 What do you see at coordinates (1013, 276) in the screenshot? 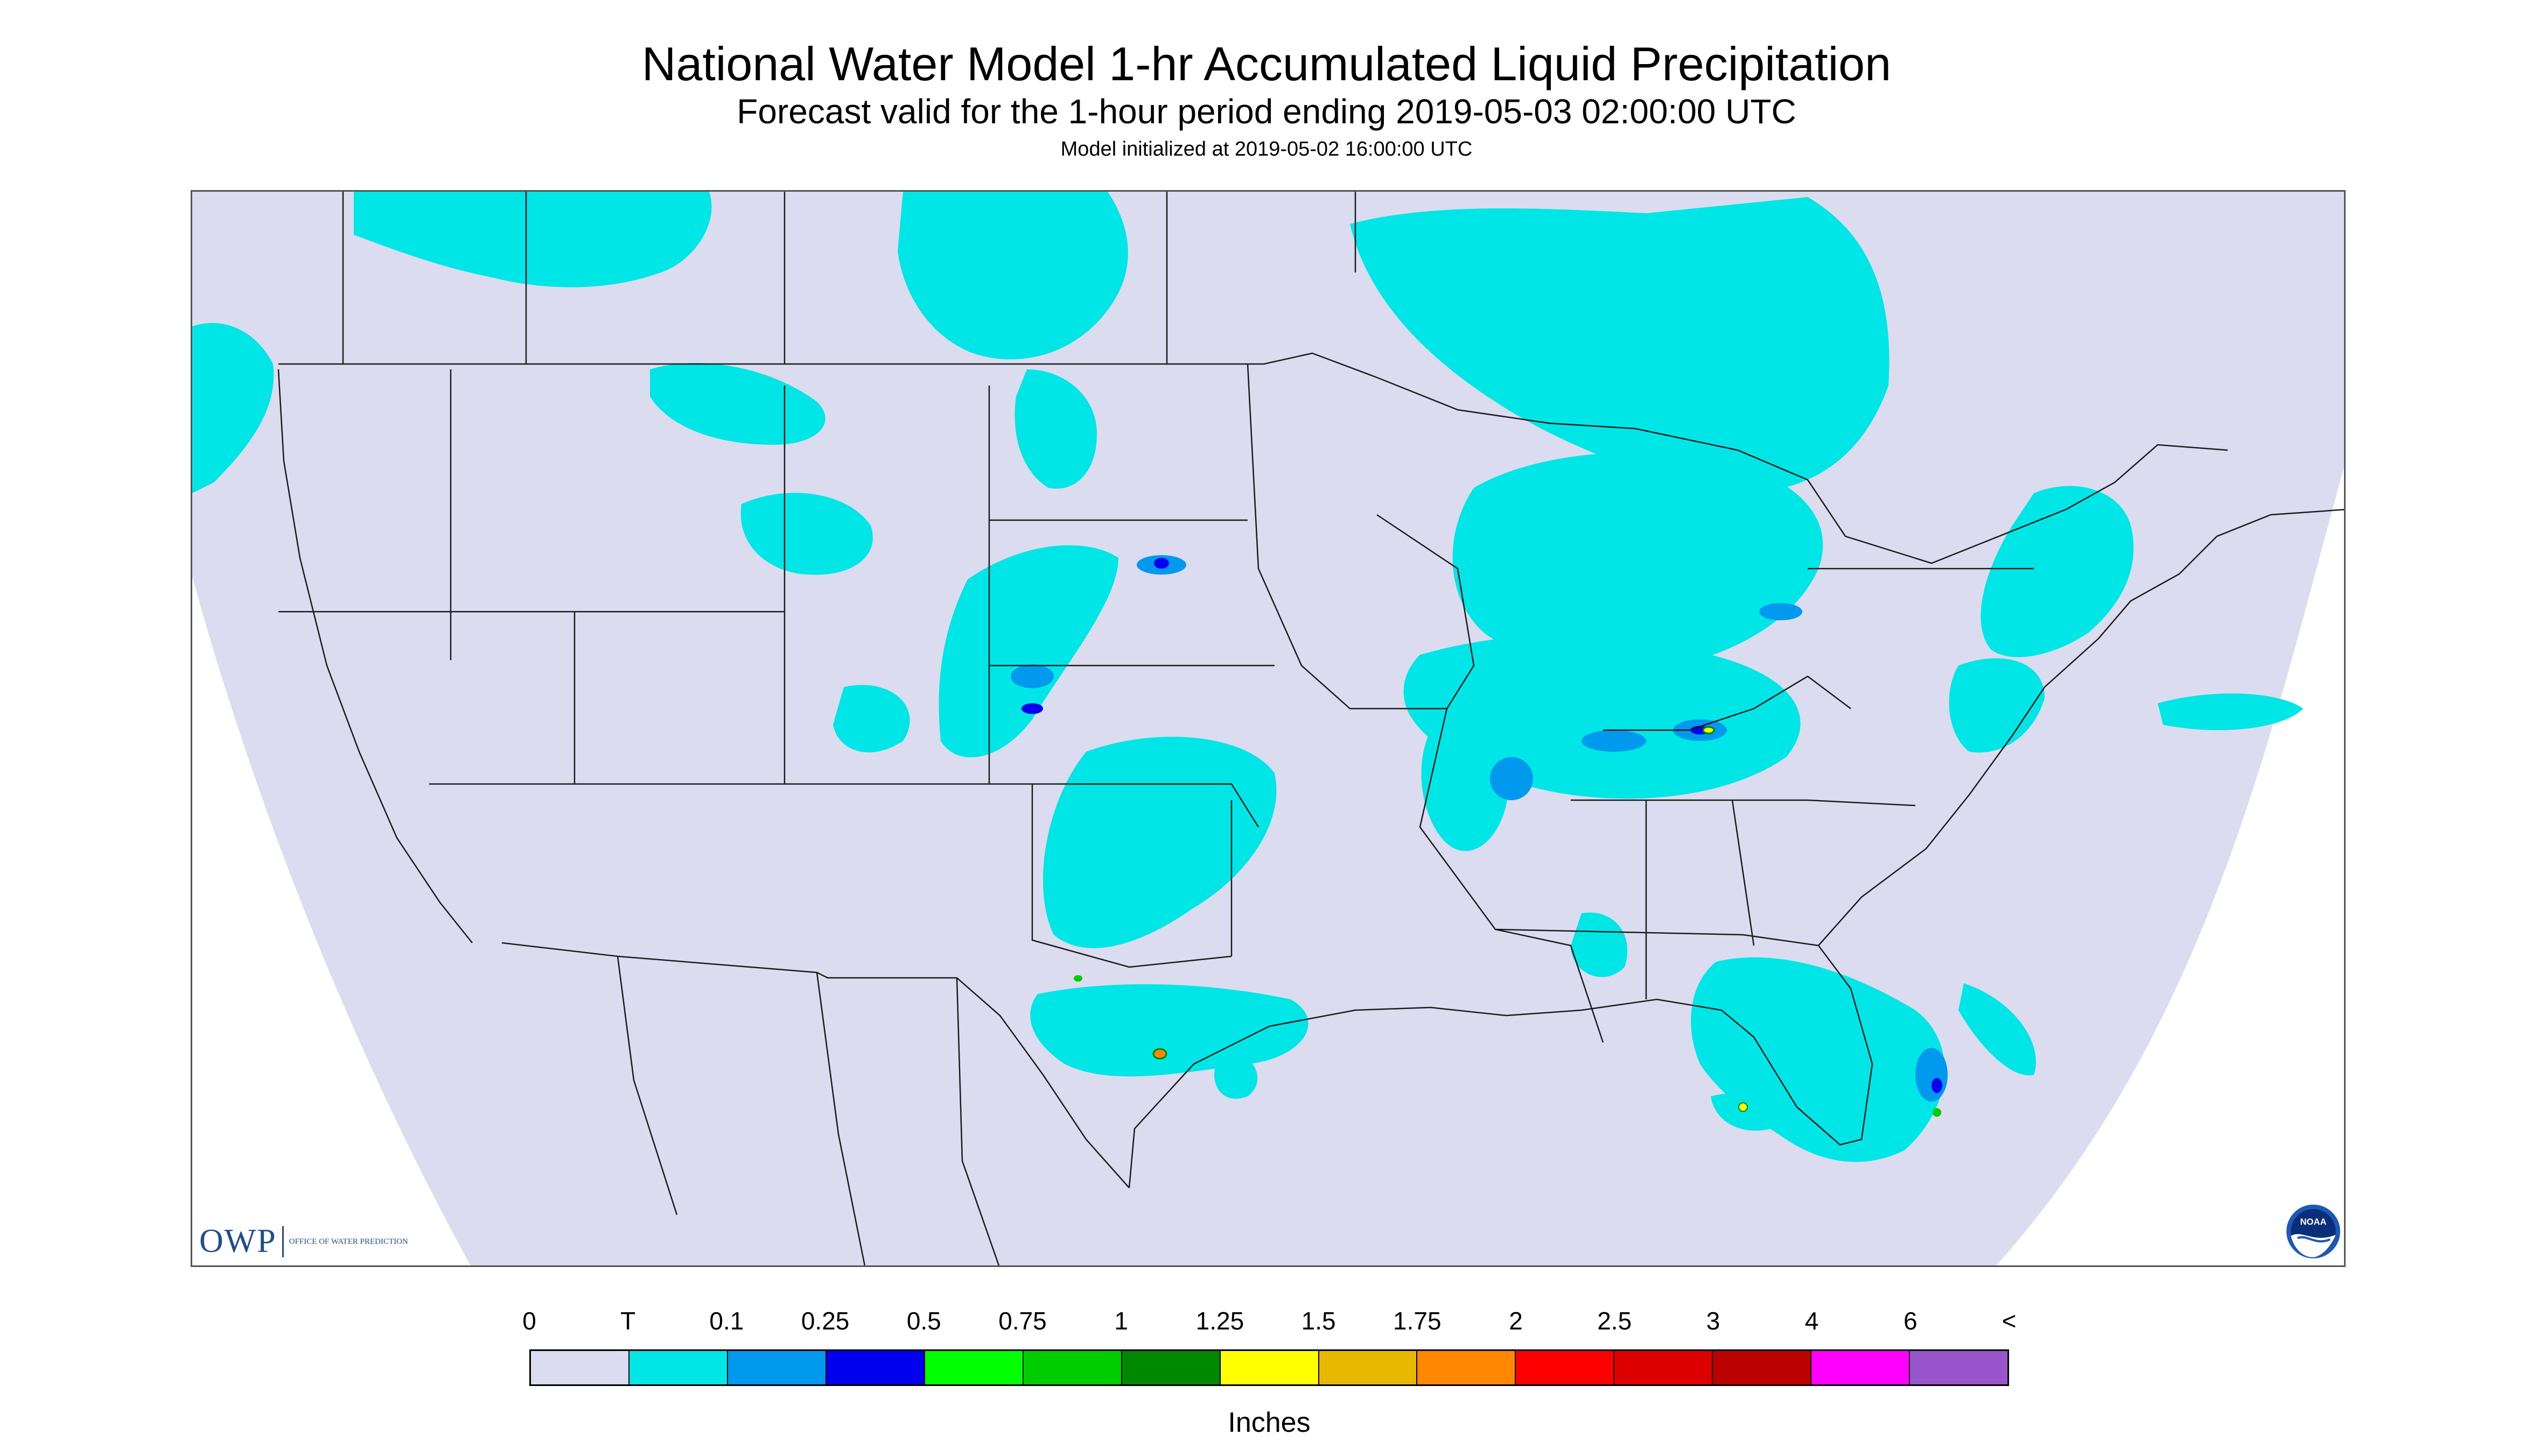
I see `precip-area-central-canada` at bounding box center [1013, 276].